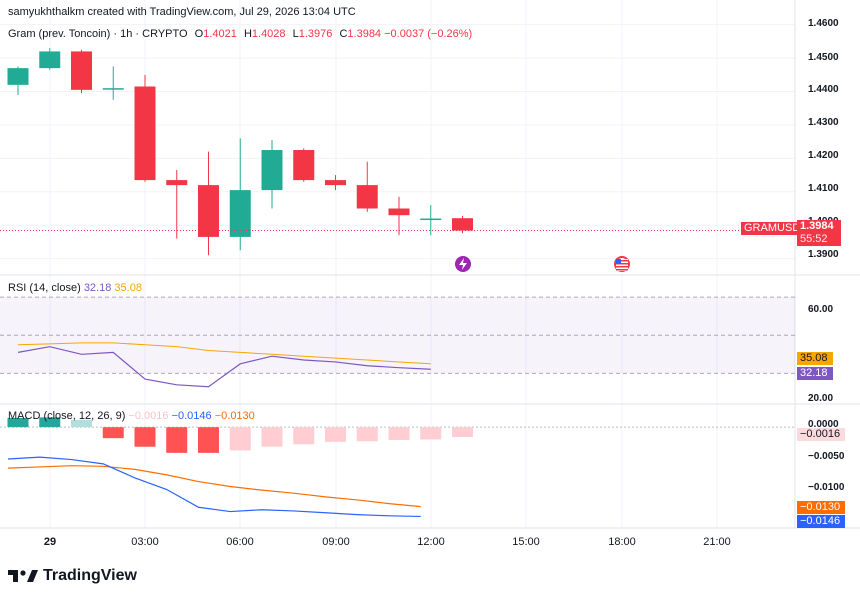 The width and height of the screenshot is (860, 601). What do you see at coordinates (224, 367) in the screenshot?
I see `rsi-line` at bounding box center [224, 367].